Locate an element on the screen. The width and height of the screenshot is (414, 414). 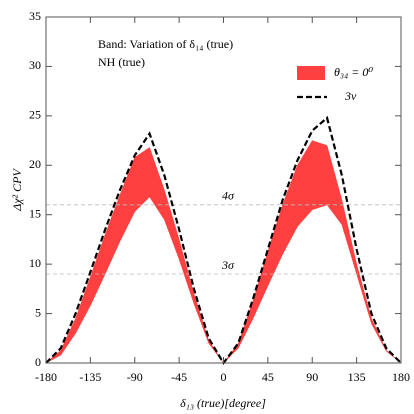
annotation: NH (true) is located at coordinates (121, 62).